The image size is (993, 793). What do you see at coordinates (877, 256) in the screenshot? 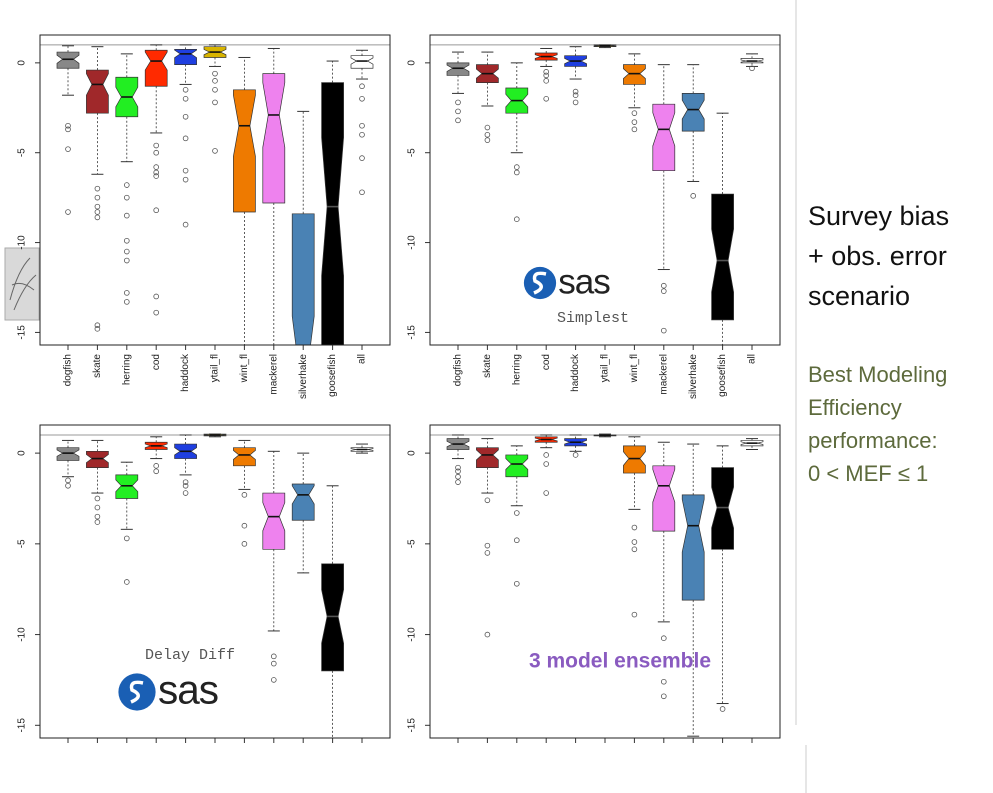
I see `side-text: + obs. error` at bounding box center [877, 256].